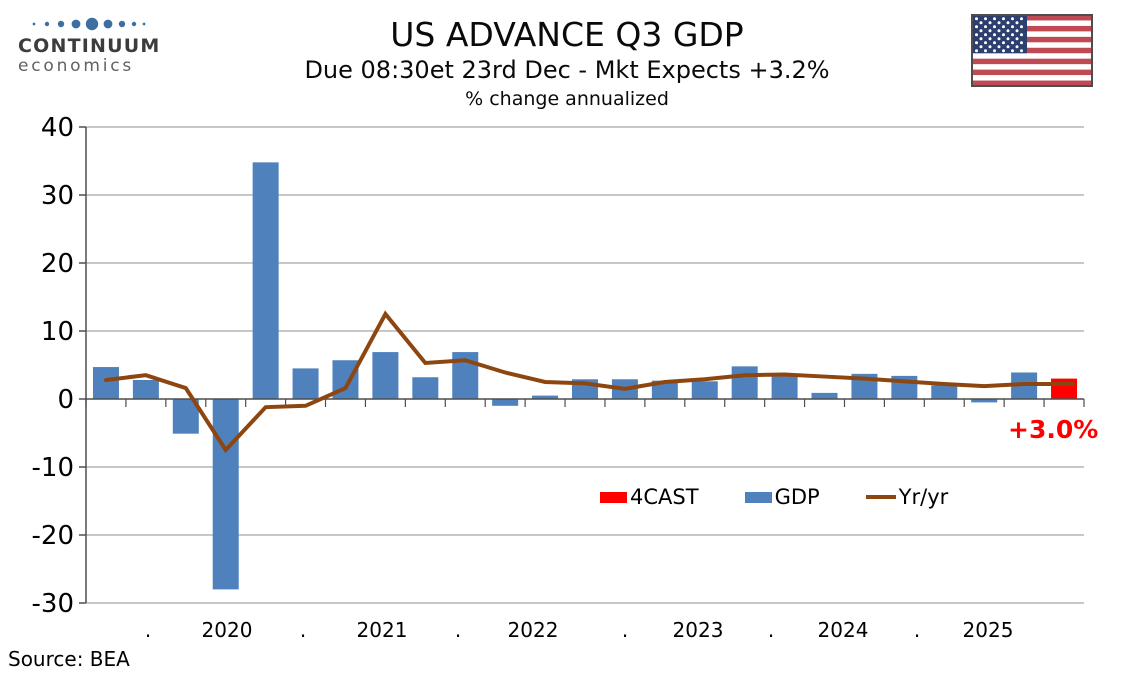 This screenshot has height=680, width=1134. Describe the element at coordinates (76, 66) in the screenshot. I see `logo-tagline: economics` at that location.